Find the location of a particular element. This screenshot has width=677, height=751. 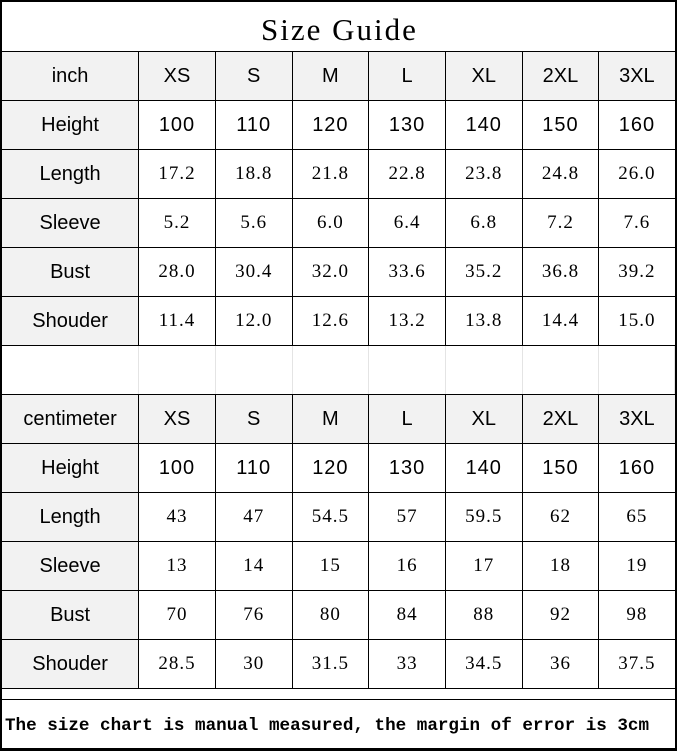

unit-label: inch is located at coordinates (71, 76).